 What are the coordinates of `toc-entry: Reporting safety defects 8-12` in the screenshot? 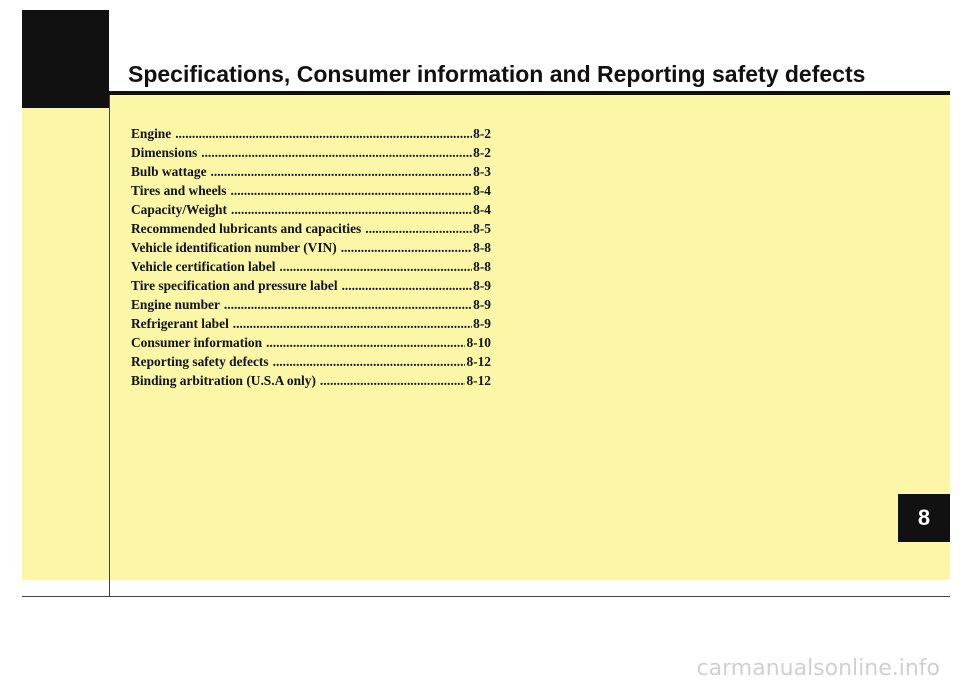 It's located at (311, 361).